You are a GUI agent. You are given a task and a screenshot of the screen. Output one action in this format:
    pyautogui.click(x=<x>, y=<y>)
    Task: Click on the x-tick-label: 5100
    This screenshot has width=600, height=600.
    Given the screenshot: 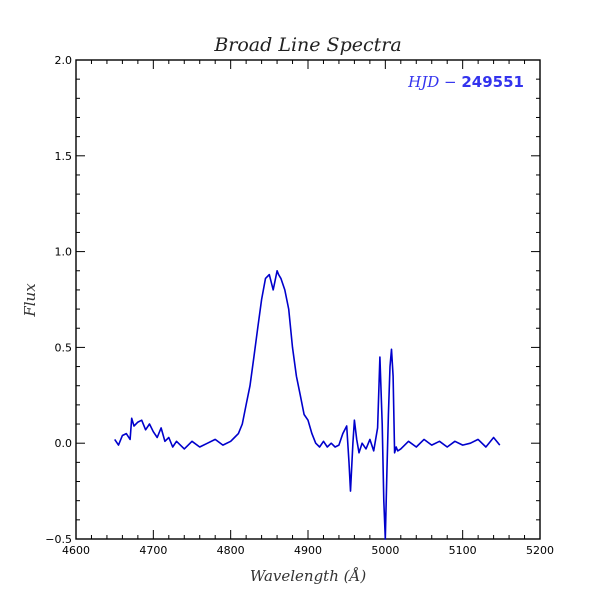 What is the action you would take?
    pyautogui.click(x=463, y=550)
    